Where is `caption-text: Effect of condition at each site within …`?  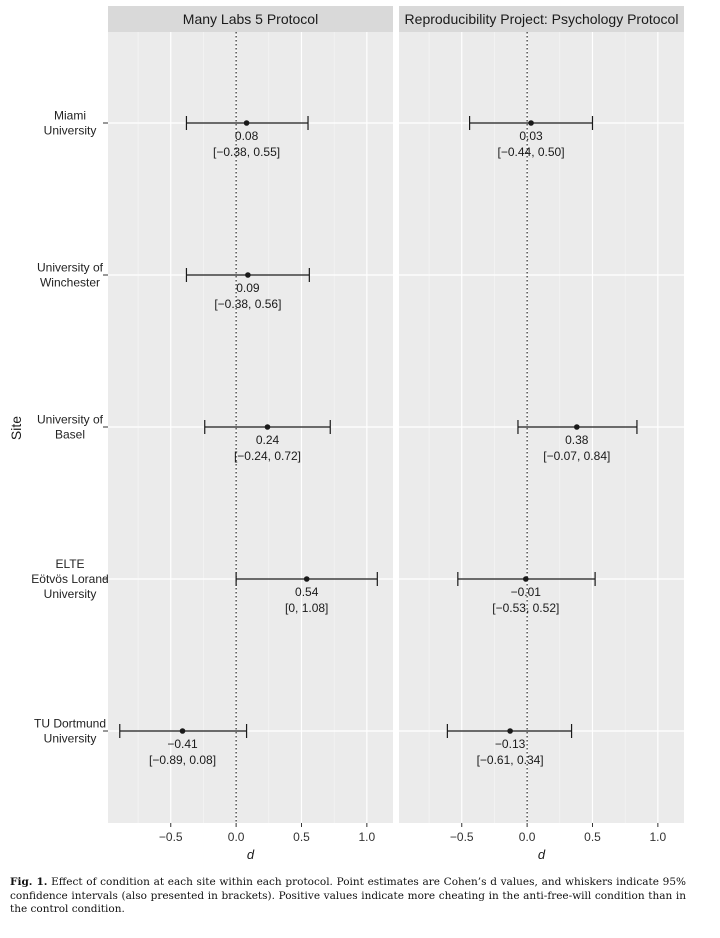
caption-text: Effect of condition at each site within … is located at coordinates (348, 895).